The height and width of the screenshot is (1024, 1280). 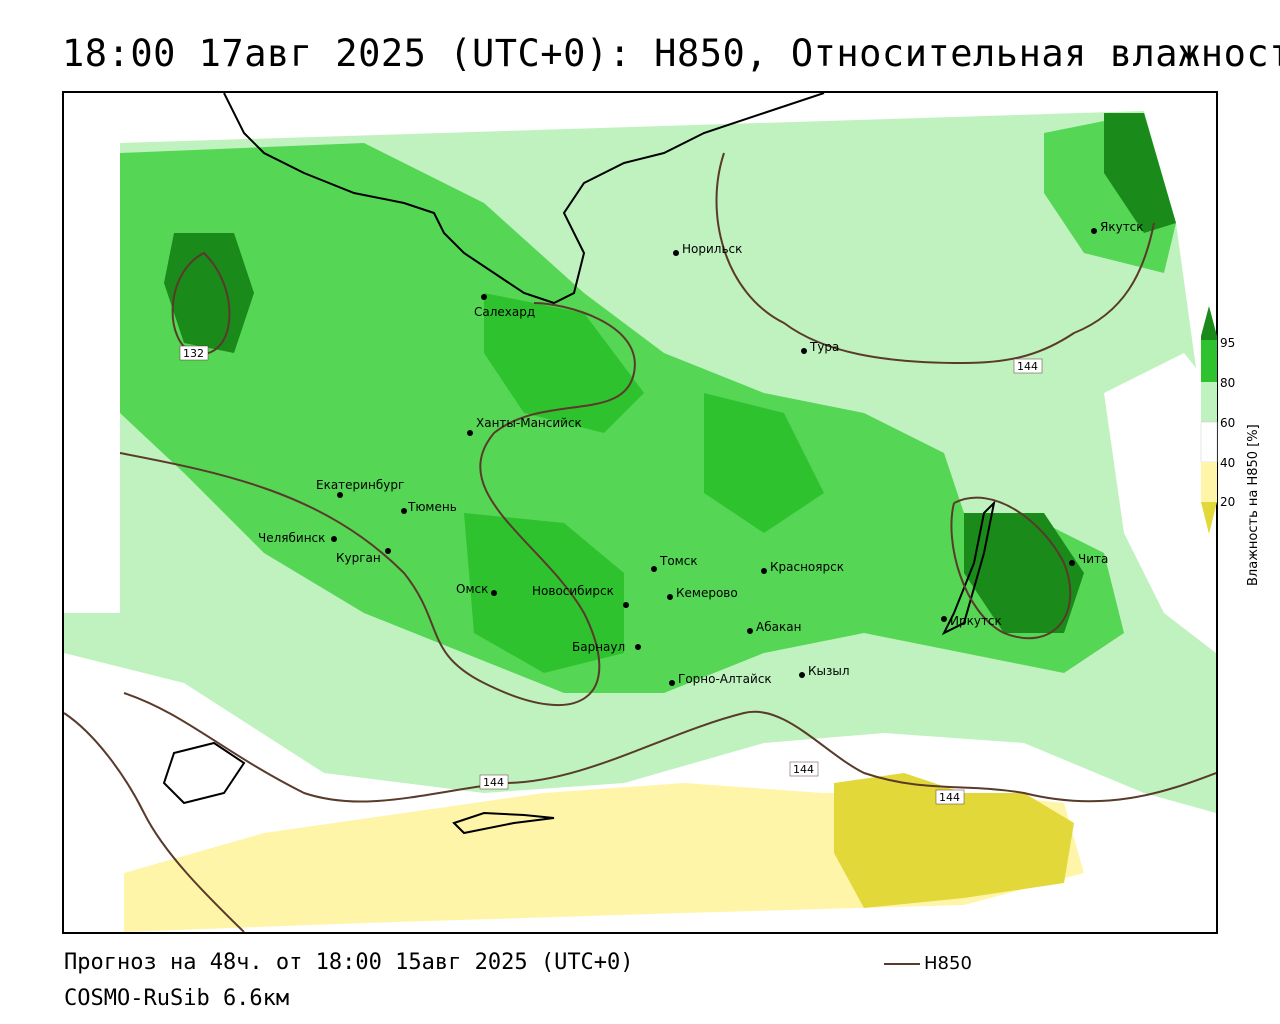 I want to click on colorbar-tick-20: 20, so click(x=1227, y=502).